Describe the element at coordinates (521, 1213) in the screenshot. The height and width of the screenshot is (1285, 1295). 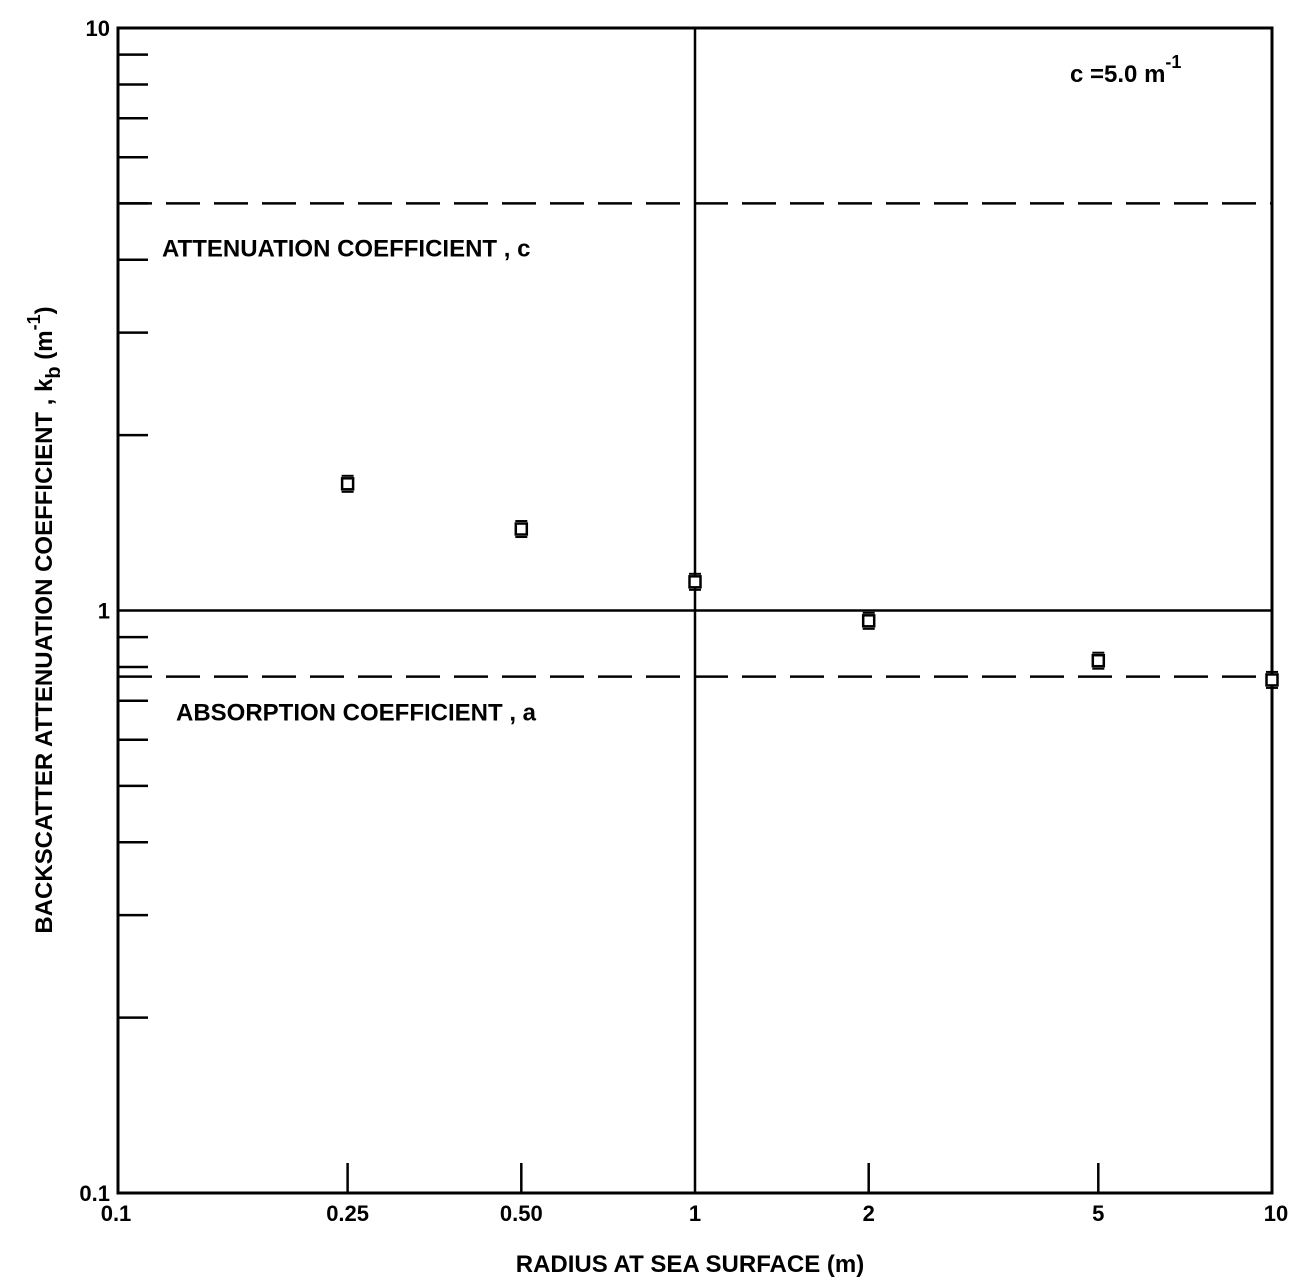
I see `x-tick-label: 0.50` at that location.